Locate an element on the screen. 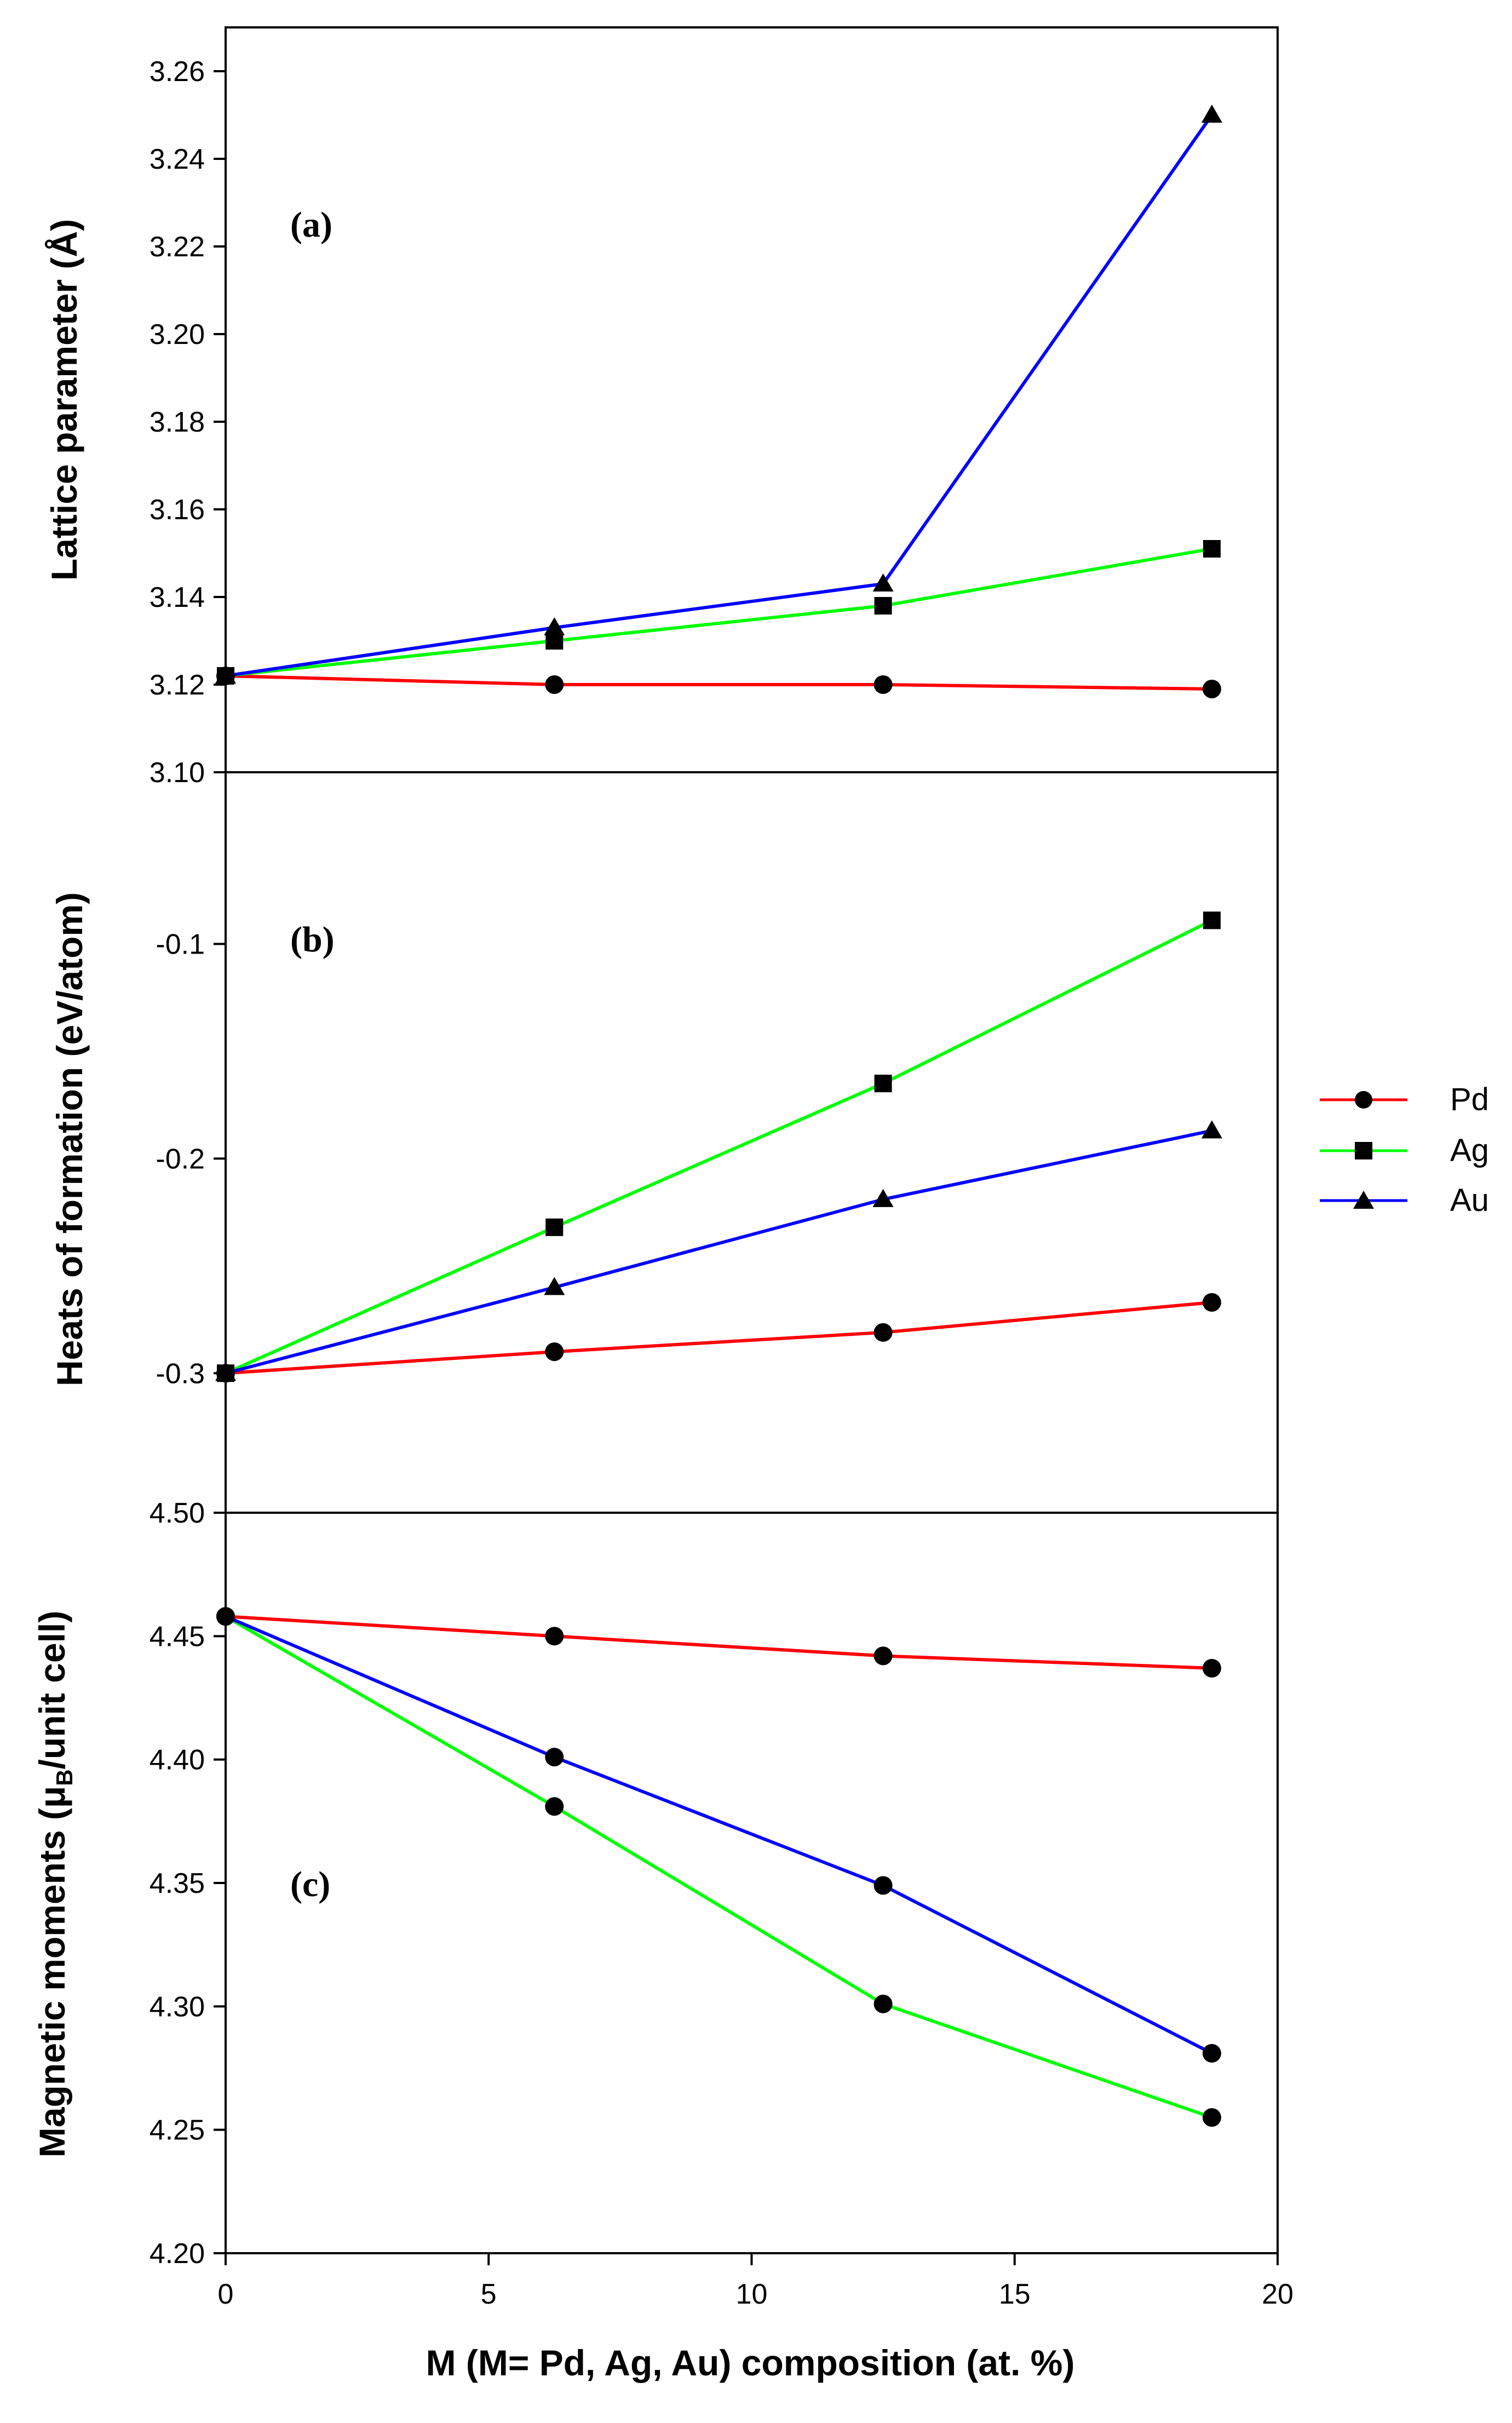 The height and width of the screenshot is (2423, 1512). panel-c-series-line-au is located at coordinates (719, 1835).